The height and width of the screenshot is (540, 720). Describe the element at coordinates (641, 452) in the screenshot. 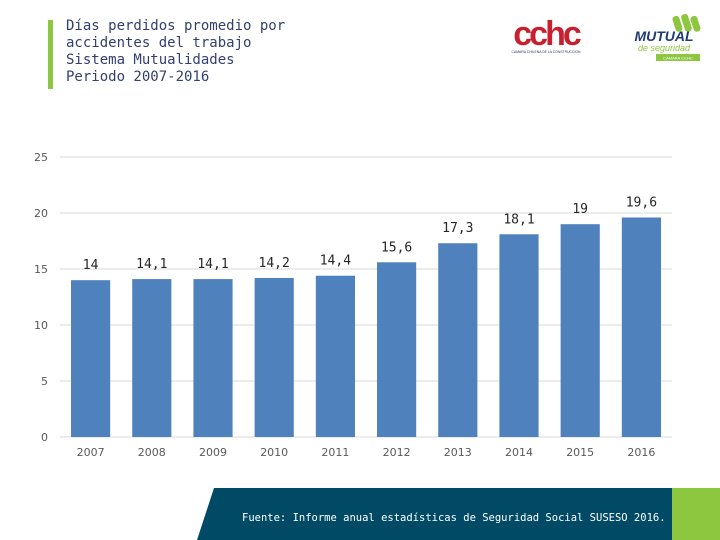

I see `x-tick-label-2016: 2016` at that location.